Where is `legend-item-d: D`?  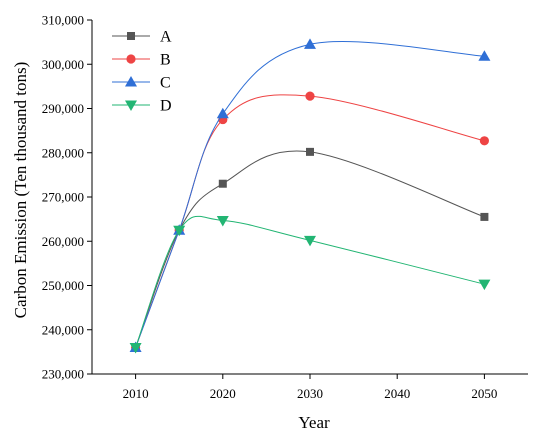
legend-item-d: D is located at coordinates (142, 106).